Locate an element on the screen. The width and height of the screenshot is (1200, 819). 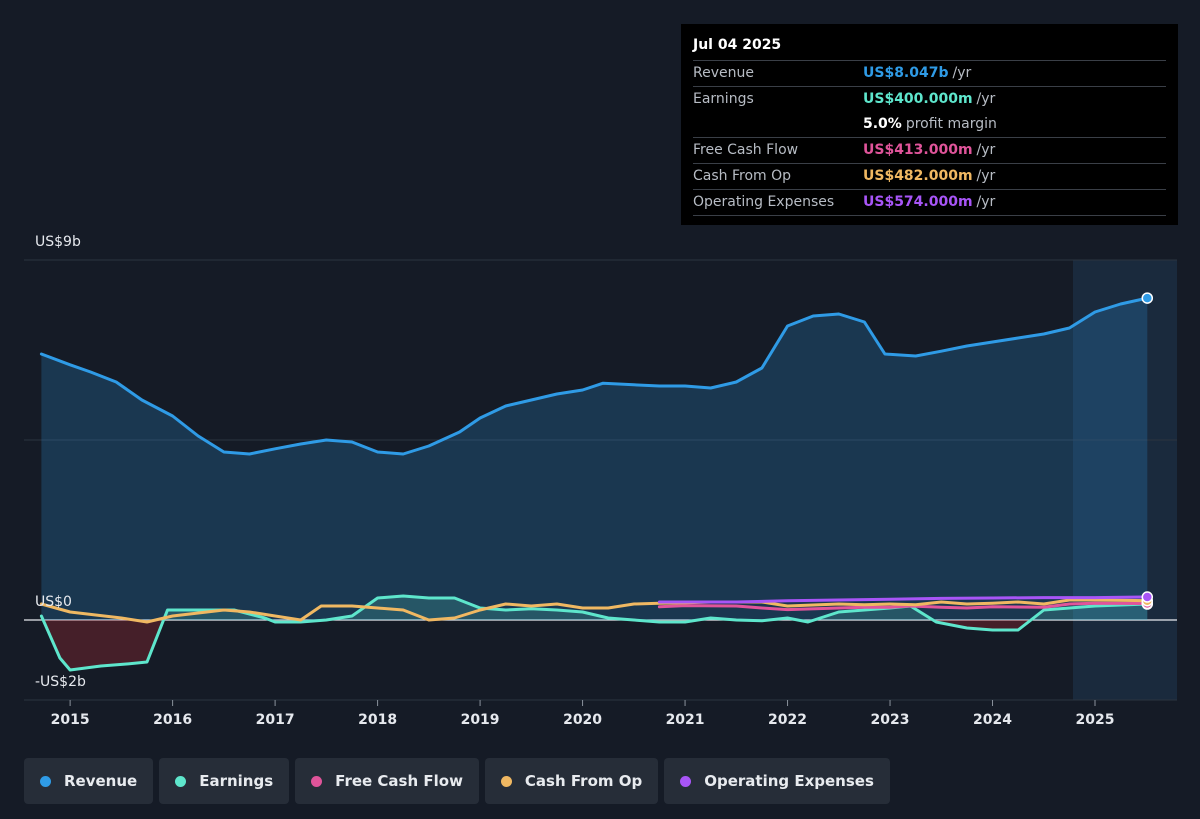
legend-label: Free Cash Flow is located at coordinates (399, 781).